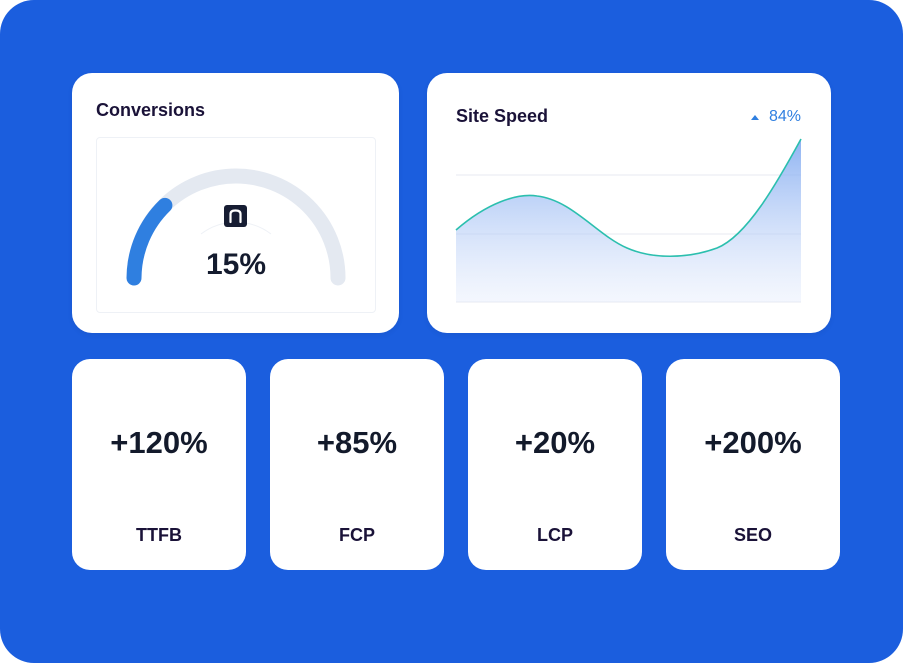 This screenshot has width=903, height=663. I want to click on metric-value: +120%, so click(159, 442).